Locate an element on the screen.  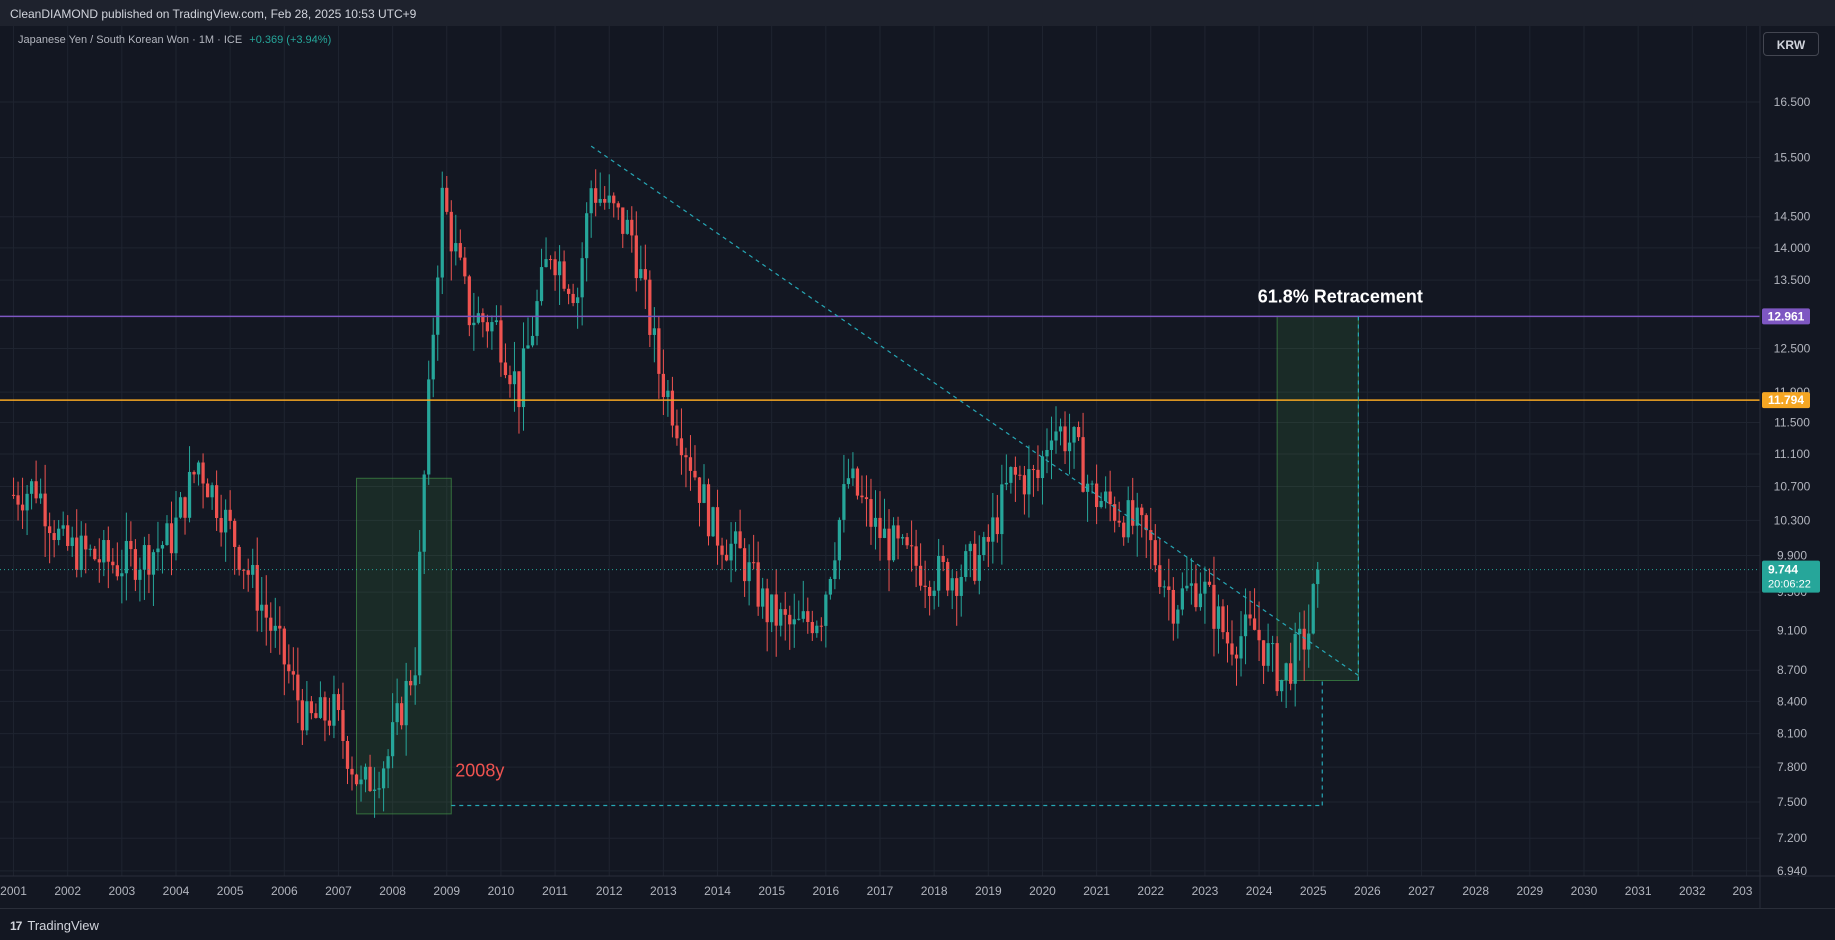
countdown-label: 20:06:22 is located at coordinates (1789, 585).